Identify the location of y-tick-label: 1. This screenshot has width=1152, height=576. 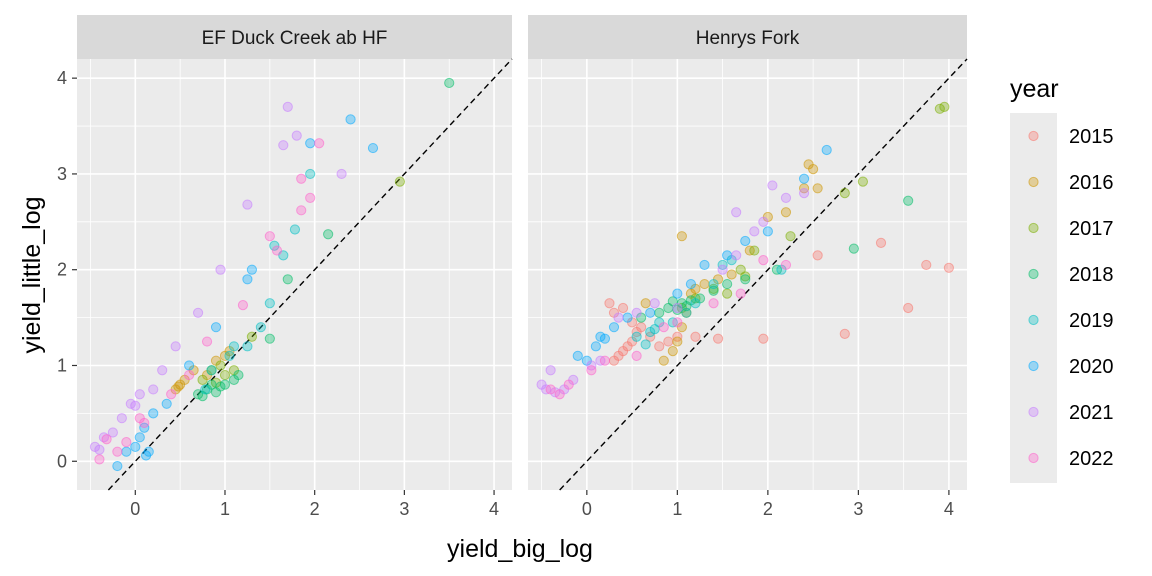
(62, 365).